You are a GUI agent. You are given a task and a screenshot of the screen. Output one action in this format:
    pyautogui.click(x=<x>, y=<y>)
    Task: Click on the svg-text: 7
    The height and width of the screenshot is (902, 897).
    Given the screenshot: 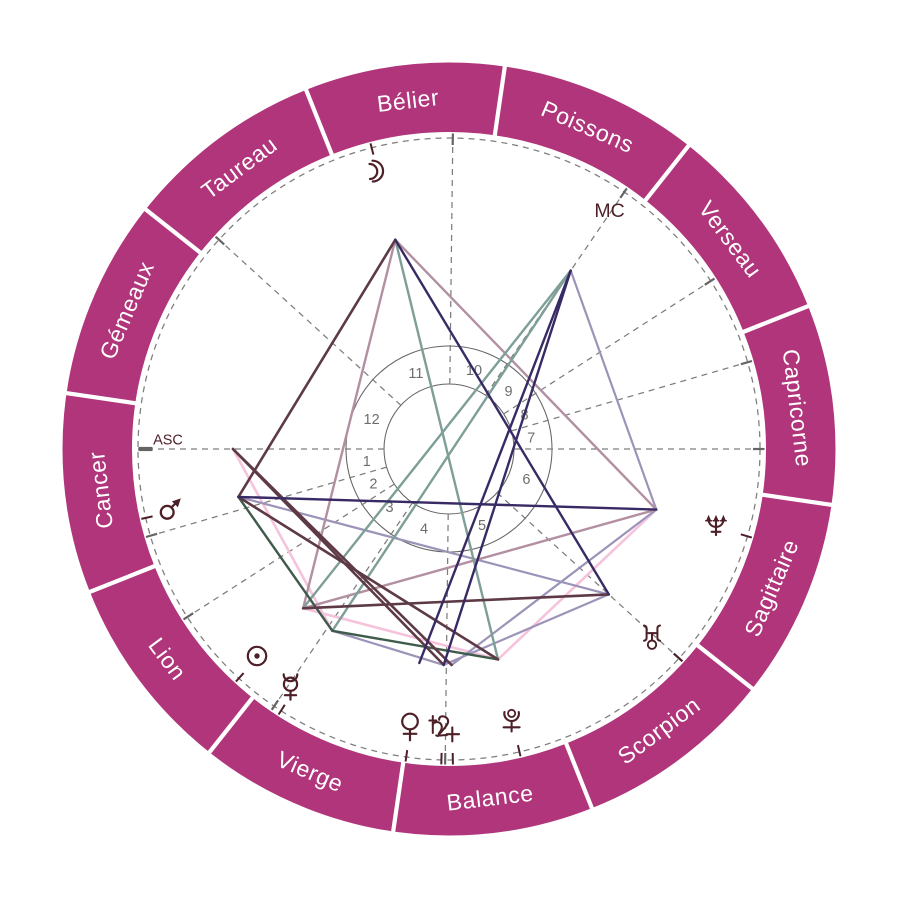 What is the action you would take?
    pyautogui.click(x=531, y=438)
    